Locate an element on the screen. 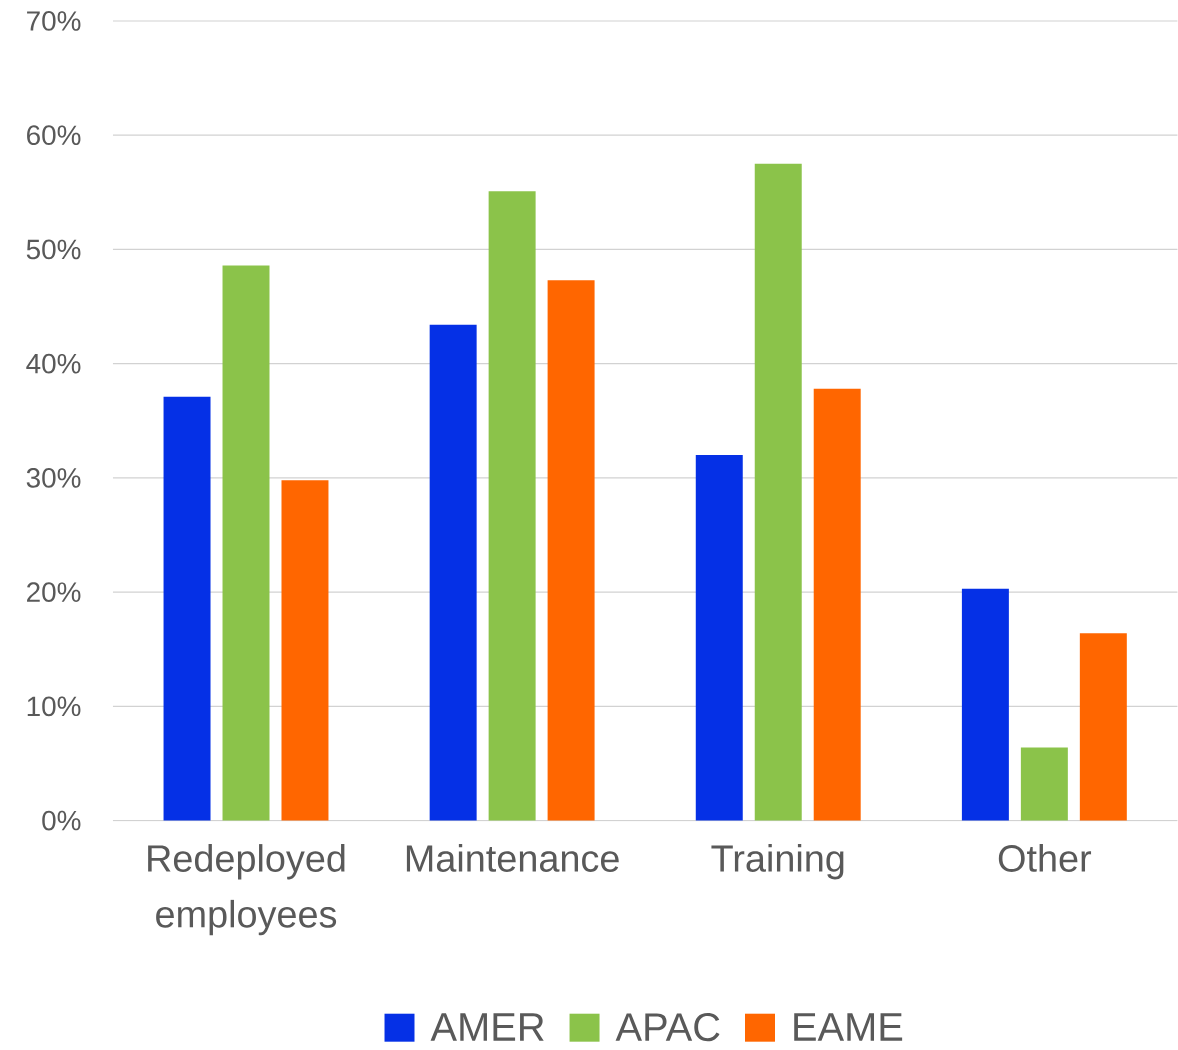  legend-label: APAC is located at coordinates (667, 1027).